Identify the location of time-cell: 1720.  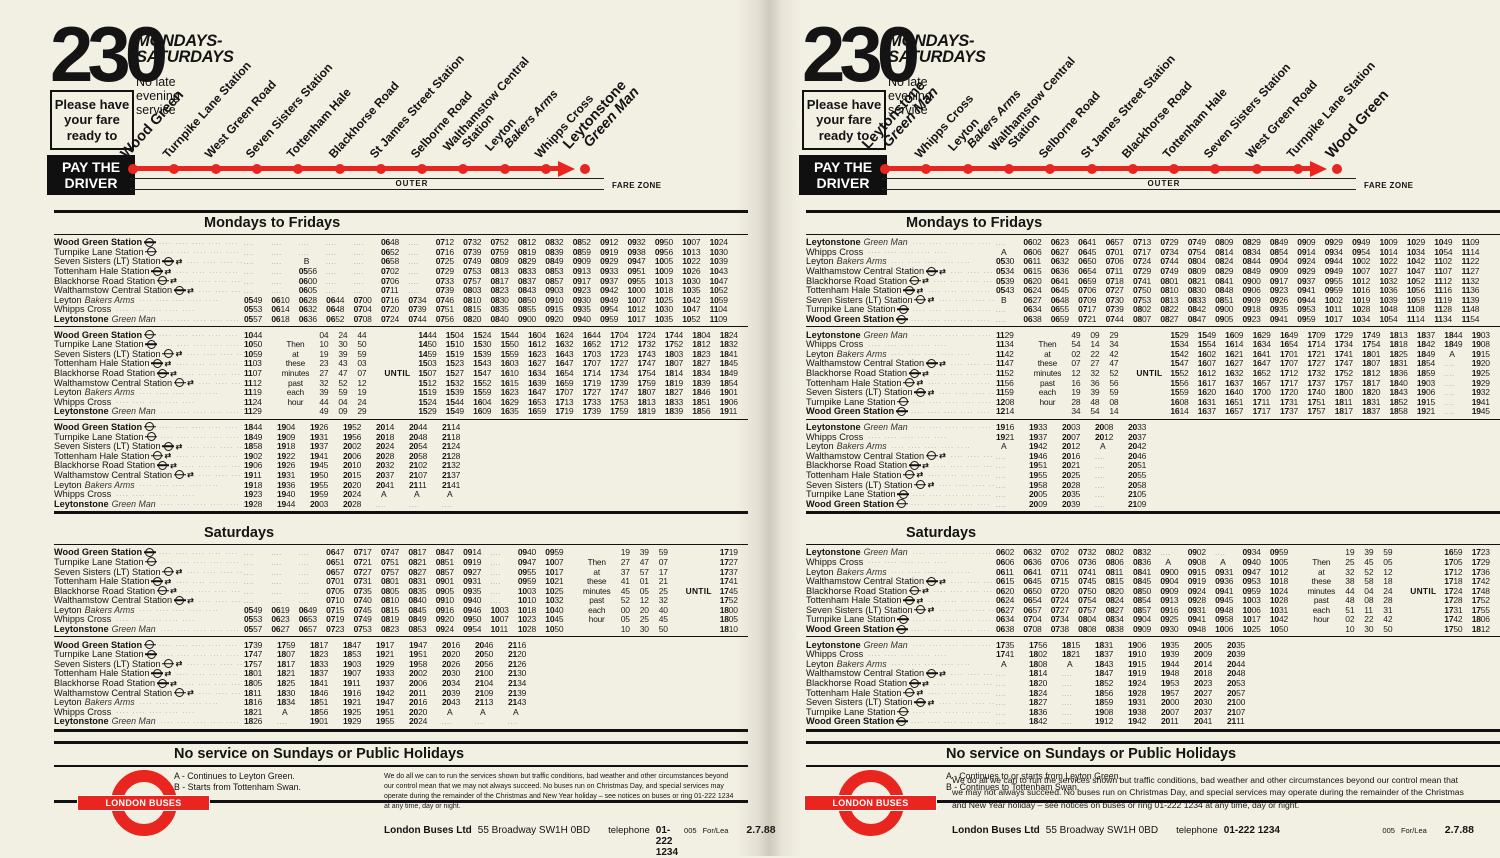
(1289, 392).